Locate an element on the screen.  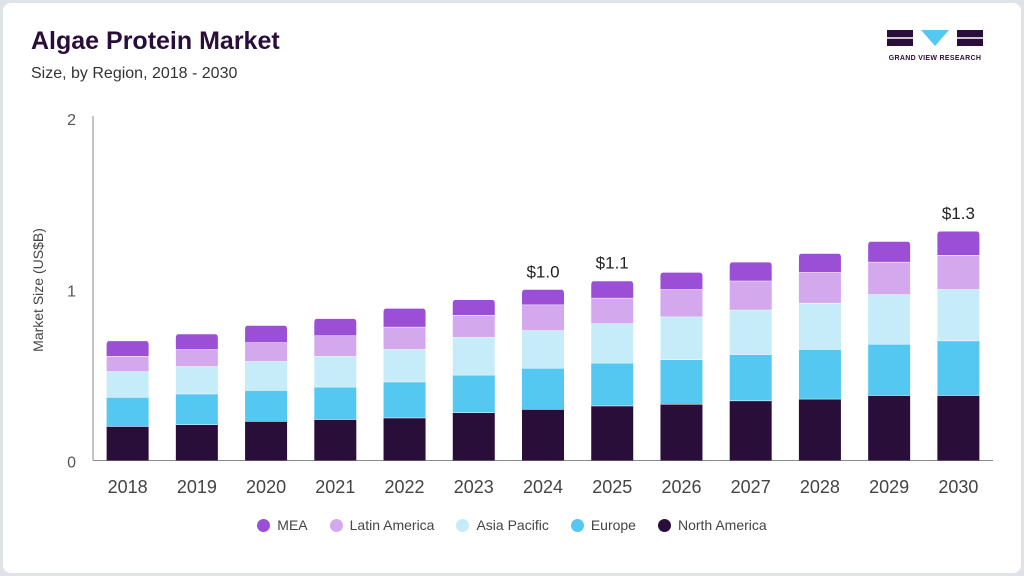
legend-item: MEA is located at coordinates (282, 525).